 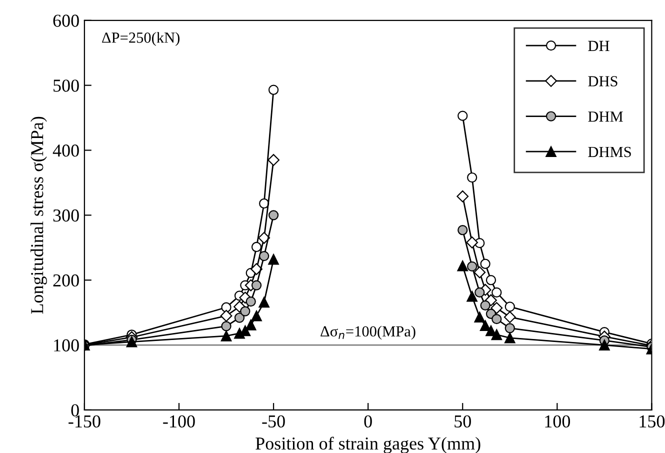 I want to click on legend-label: DHM, so click(x=605, y=117).